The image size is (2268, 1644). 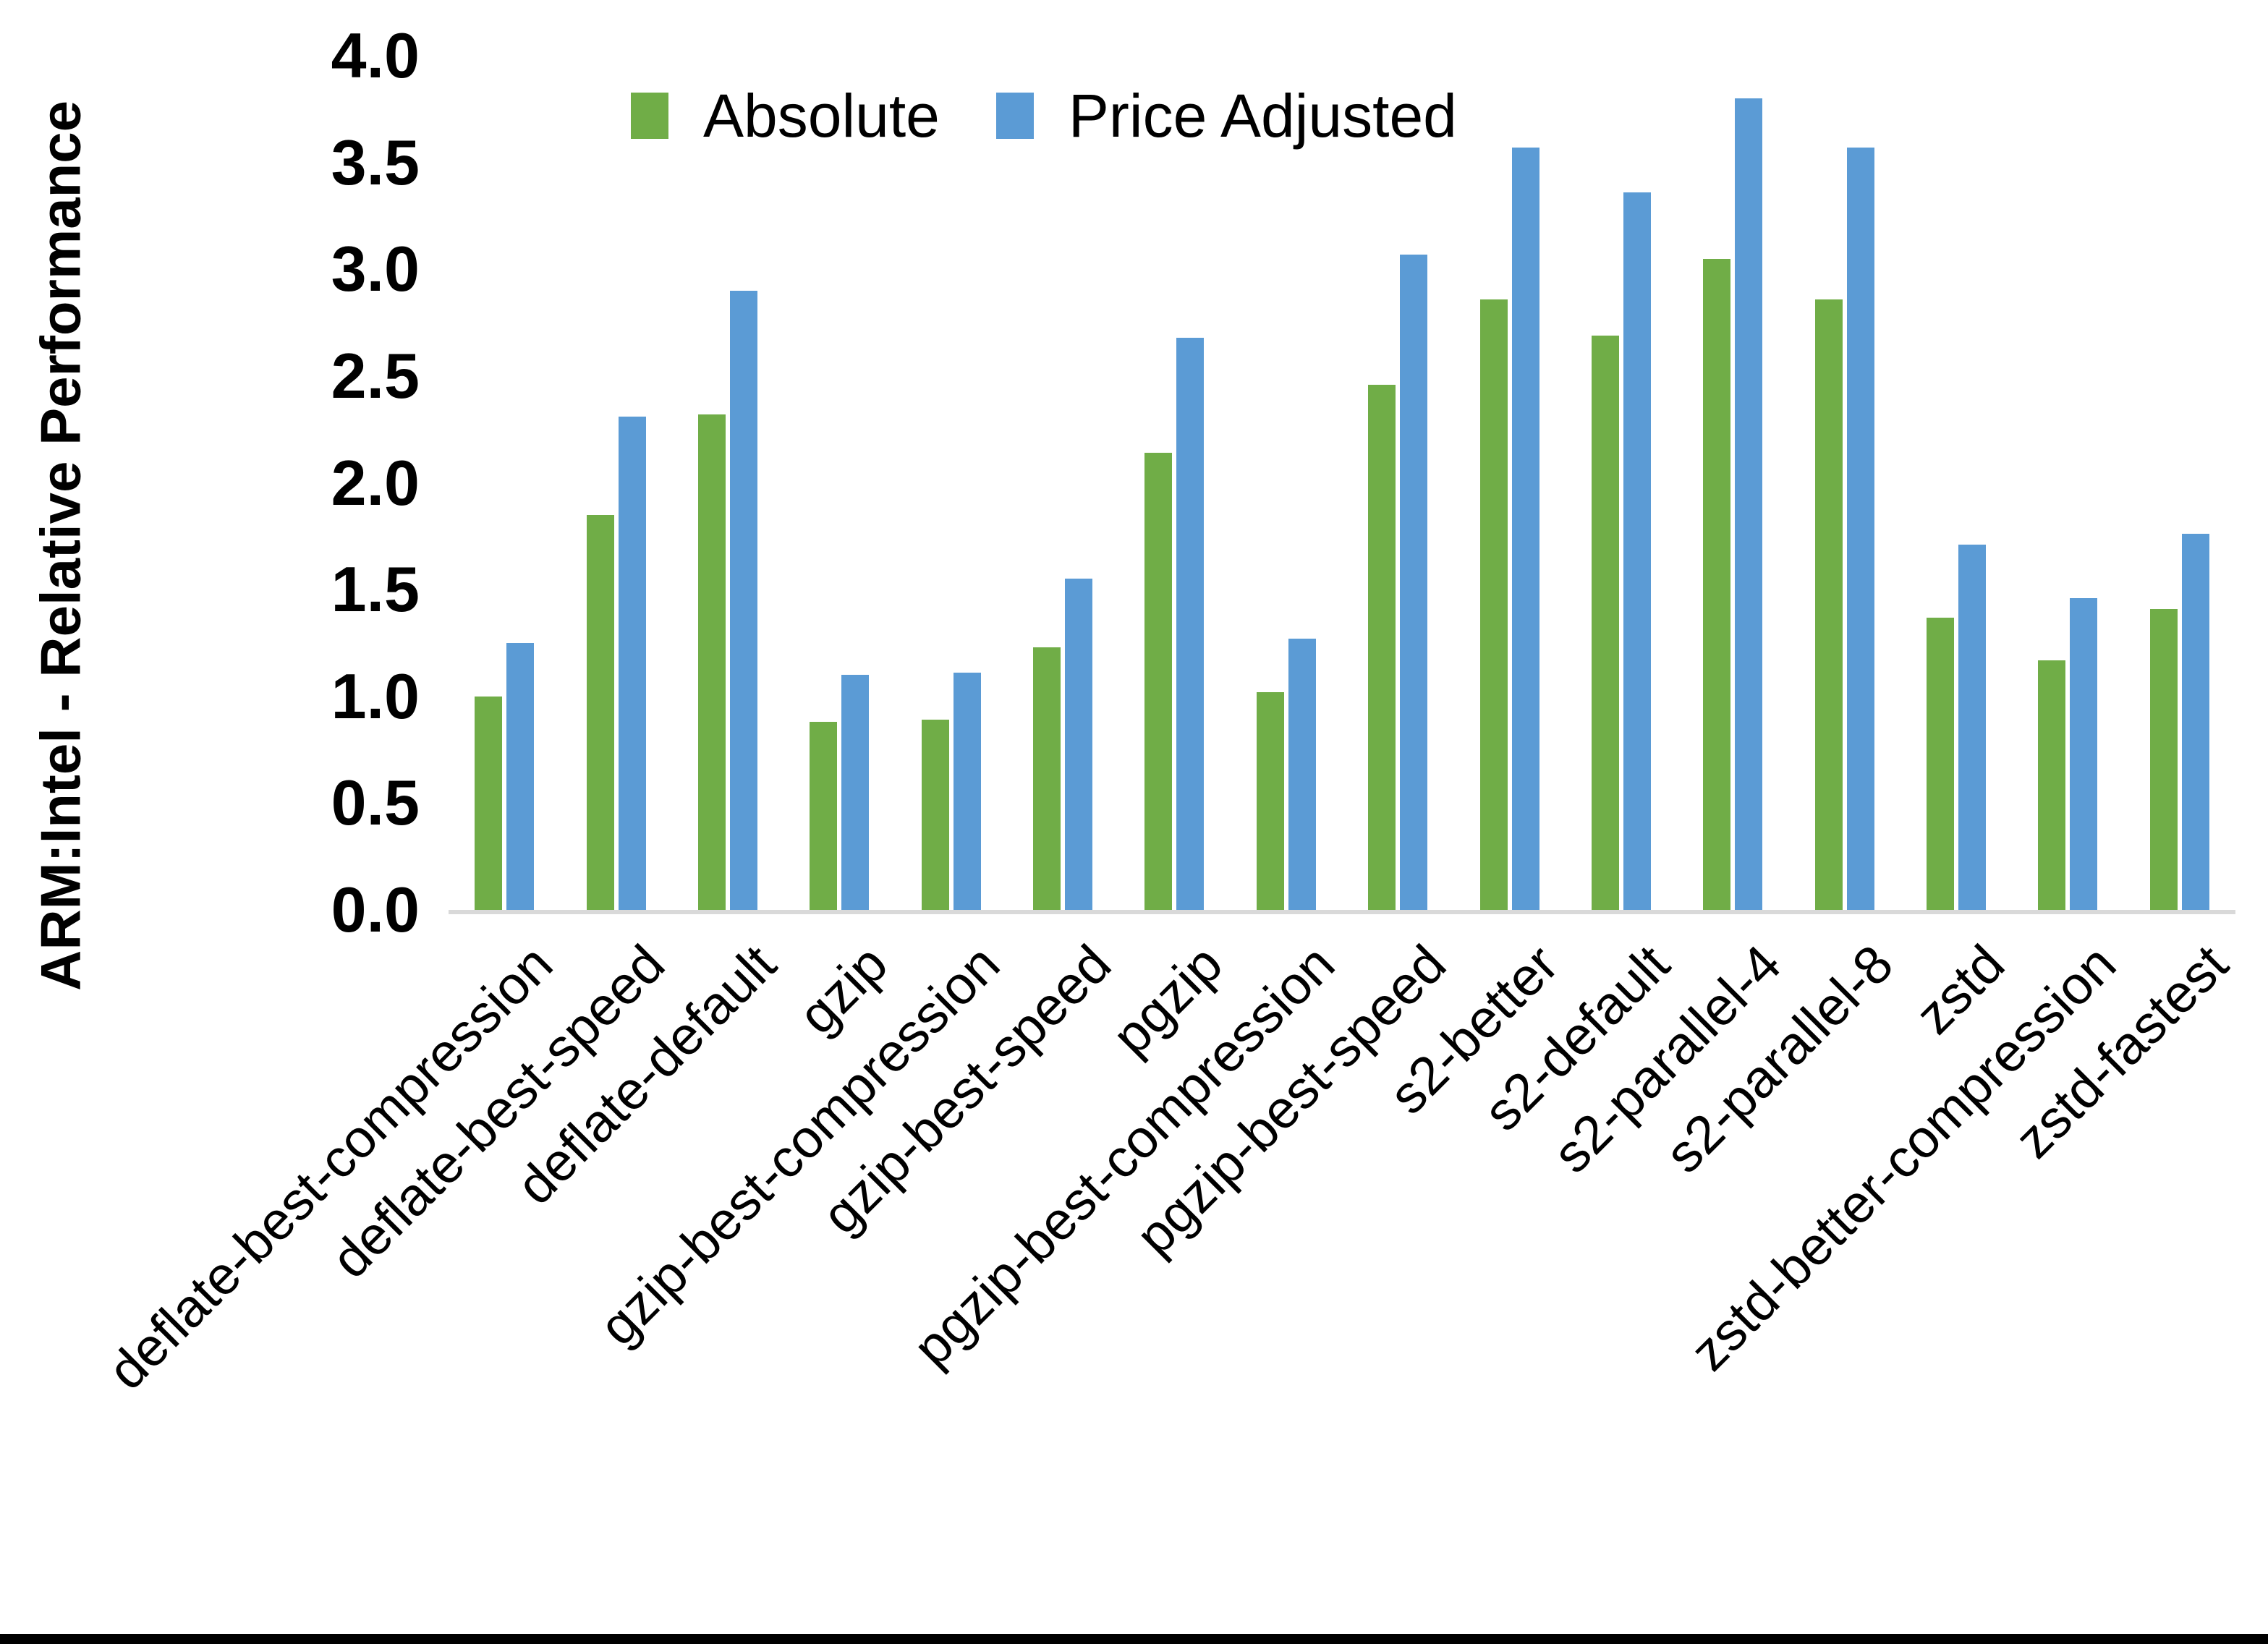 I want to click on y-tick-label: 2.5, so click(x=375, y=375).